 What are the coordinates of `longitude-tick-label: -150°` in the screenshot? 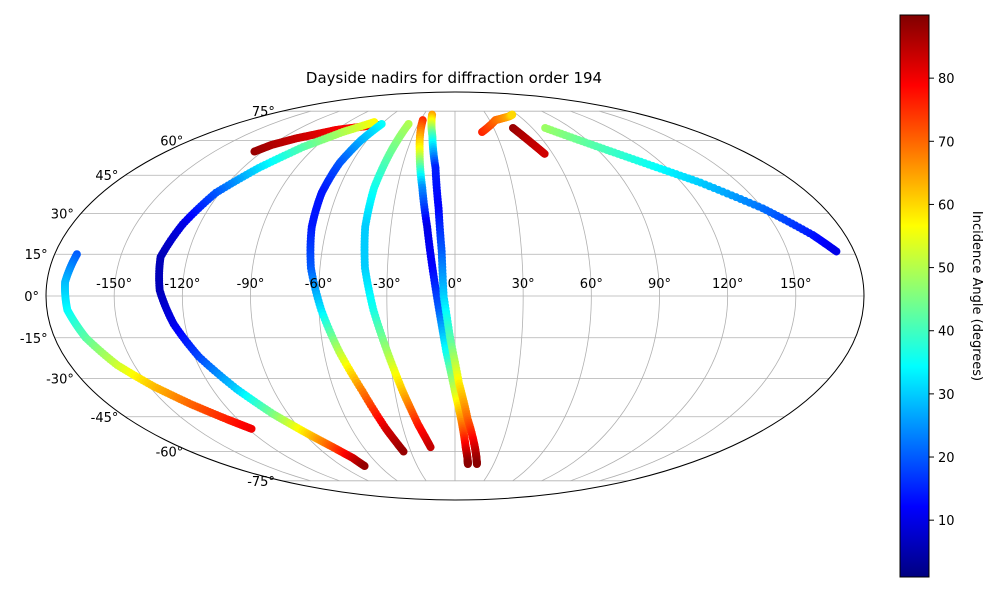 It's located at (114, 284).